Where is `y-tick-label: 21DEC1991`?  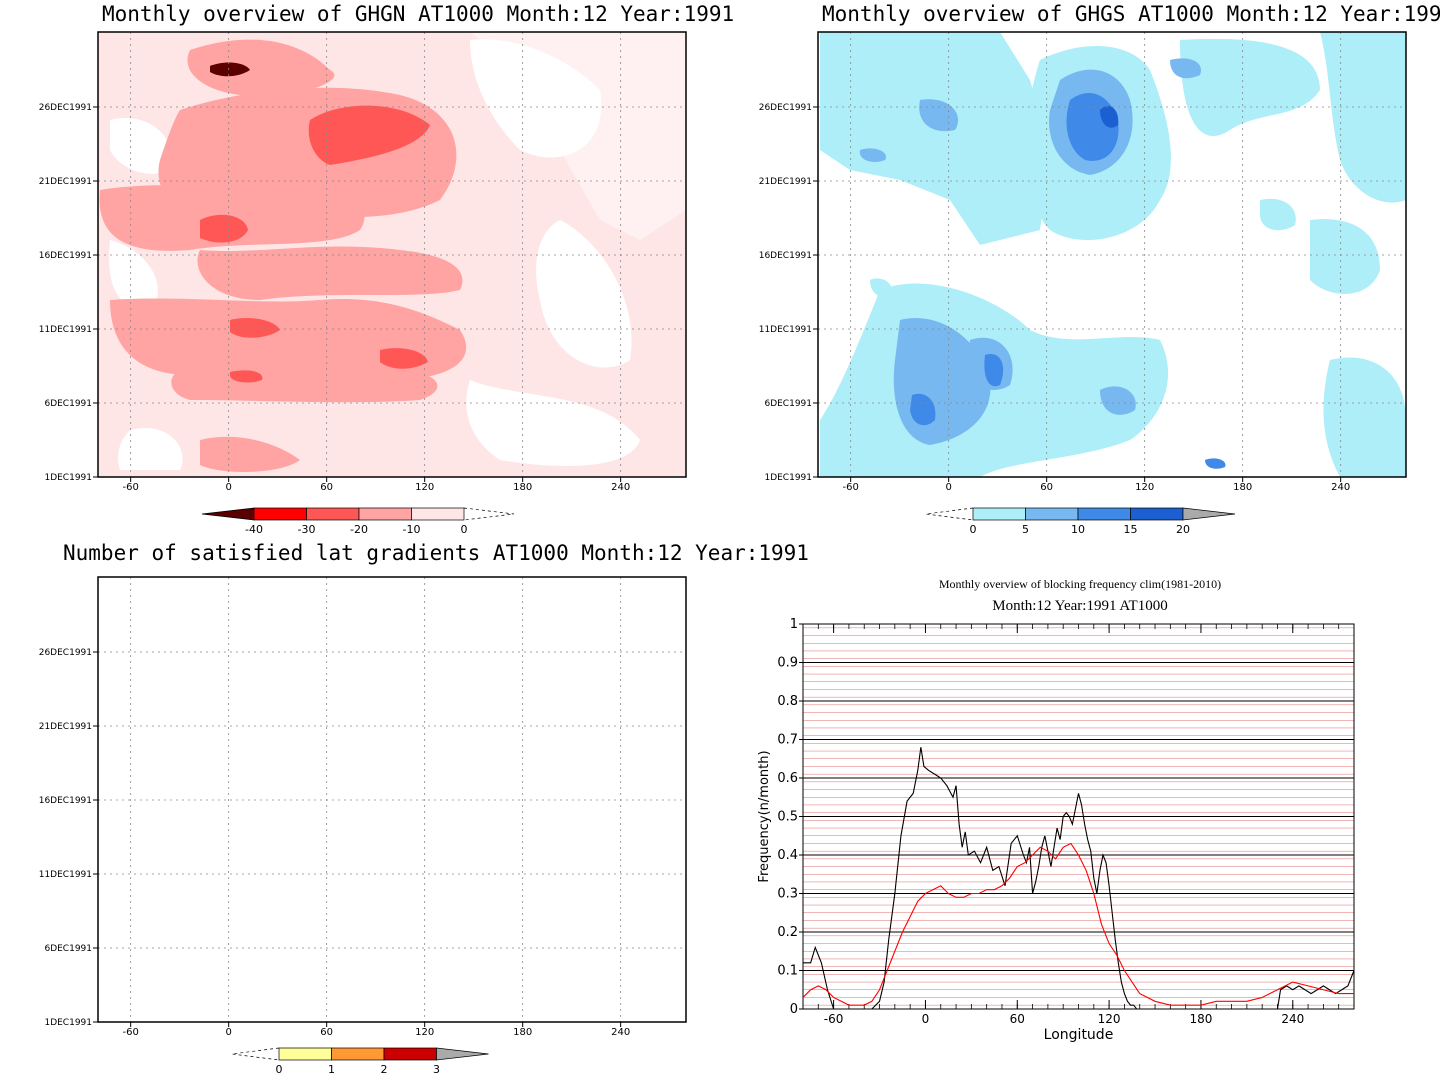
y-tick-label: 21DEC1991 is located at coordinates (785, 182).